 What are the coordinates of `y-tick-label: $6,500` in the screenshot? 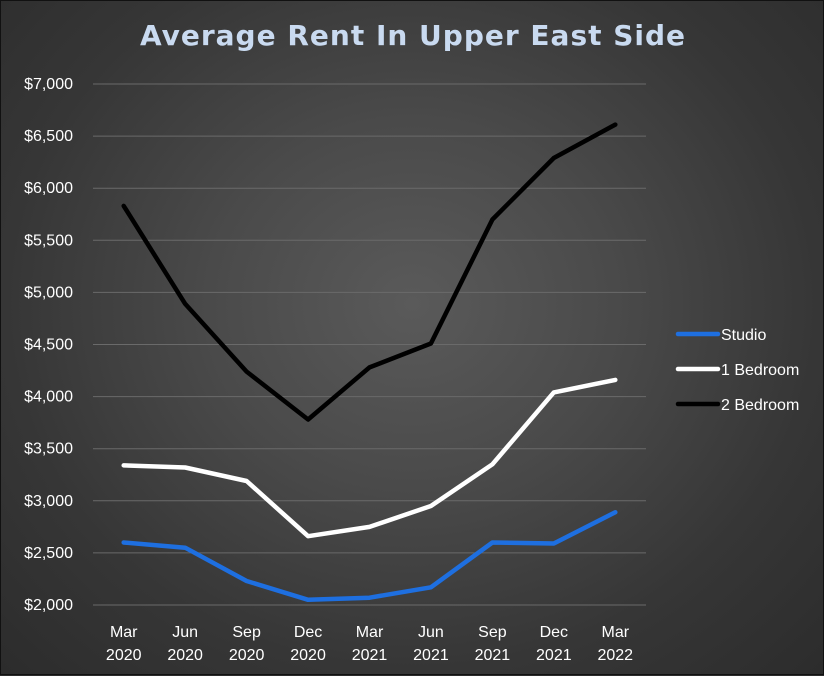 It's located at (48, 136).